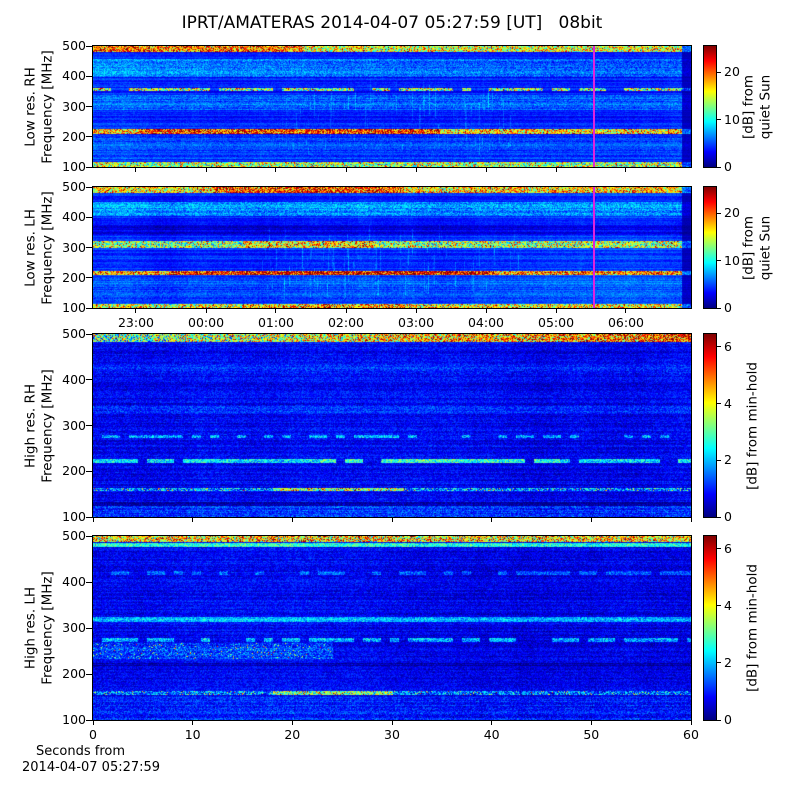  What do you see at coordinates (81, 751) in the screenshot?
I see `seconds-axis-label-line1: Seconds from` at bounding box center [81, 751].